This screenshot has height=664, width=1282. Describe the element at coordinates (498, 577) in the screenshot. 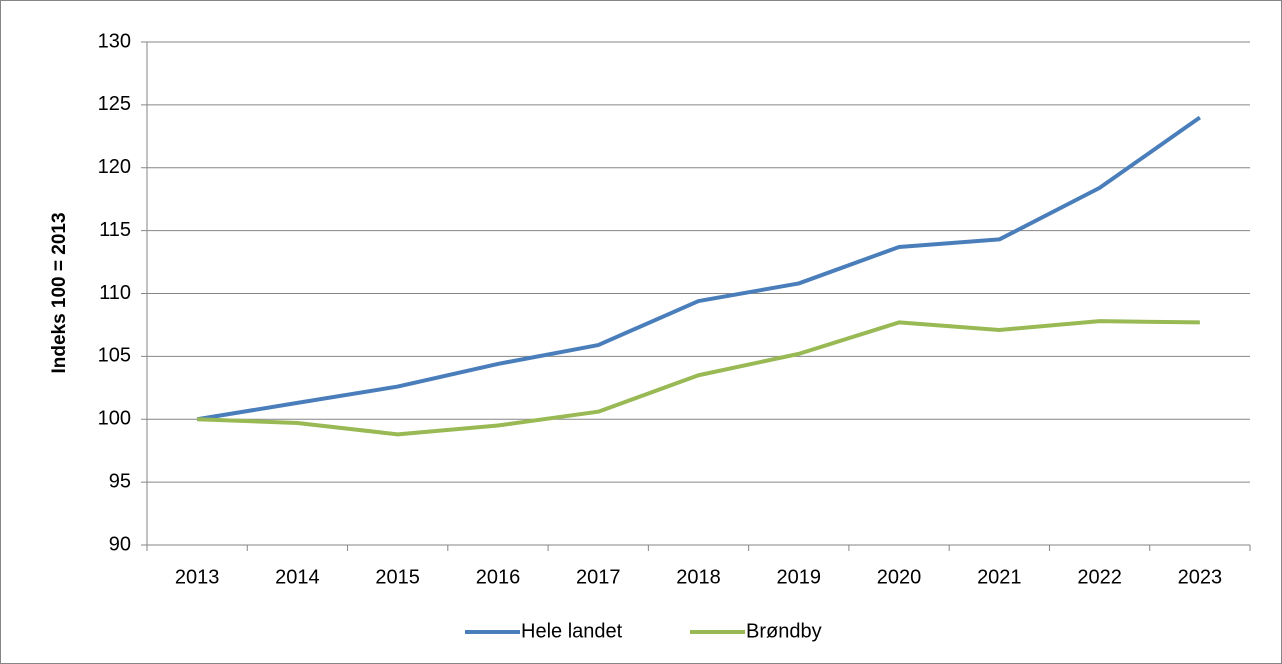

I see `x-tick-label: 2016` at that location.